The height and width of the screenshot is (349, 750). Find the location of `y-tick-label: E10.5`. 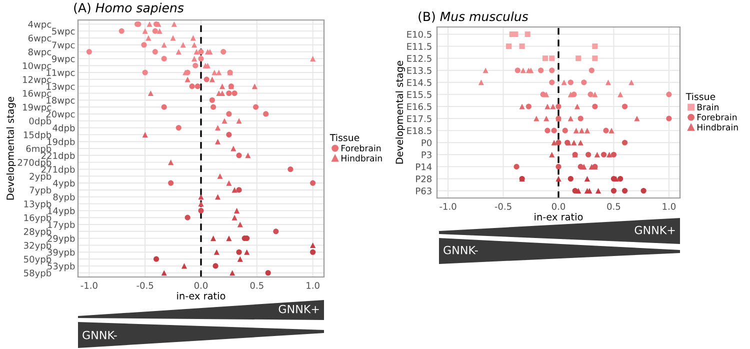

y-tick-label: E10.5 is located at coordinates (419, 34).